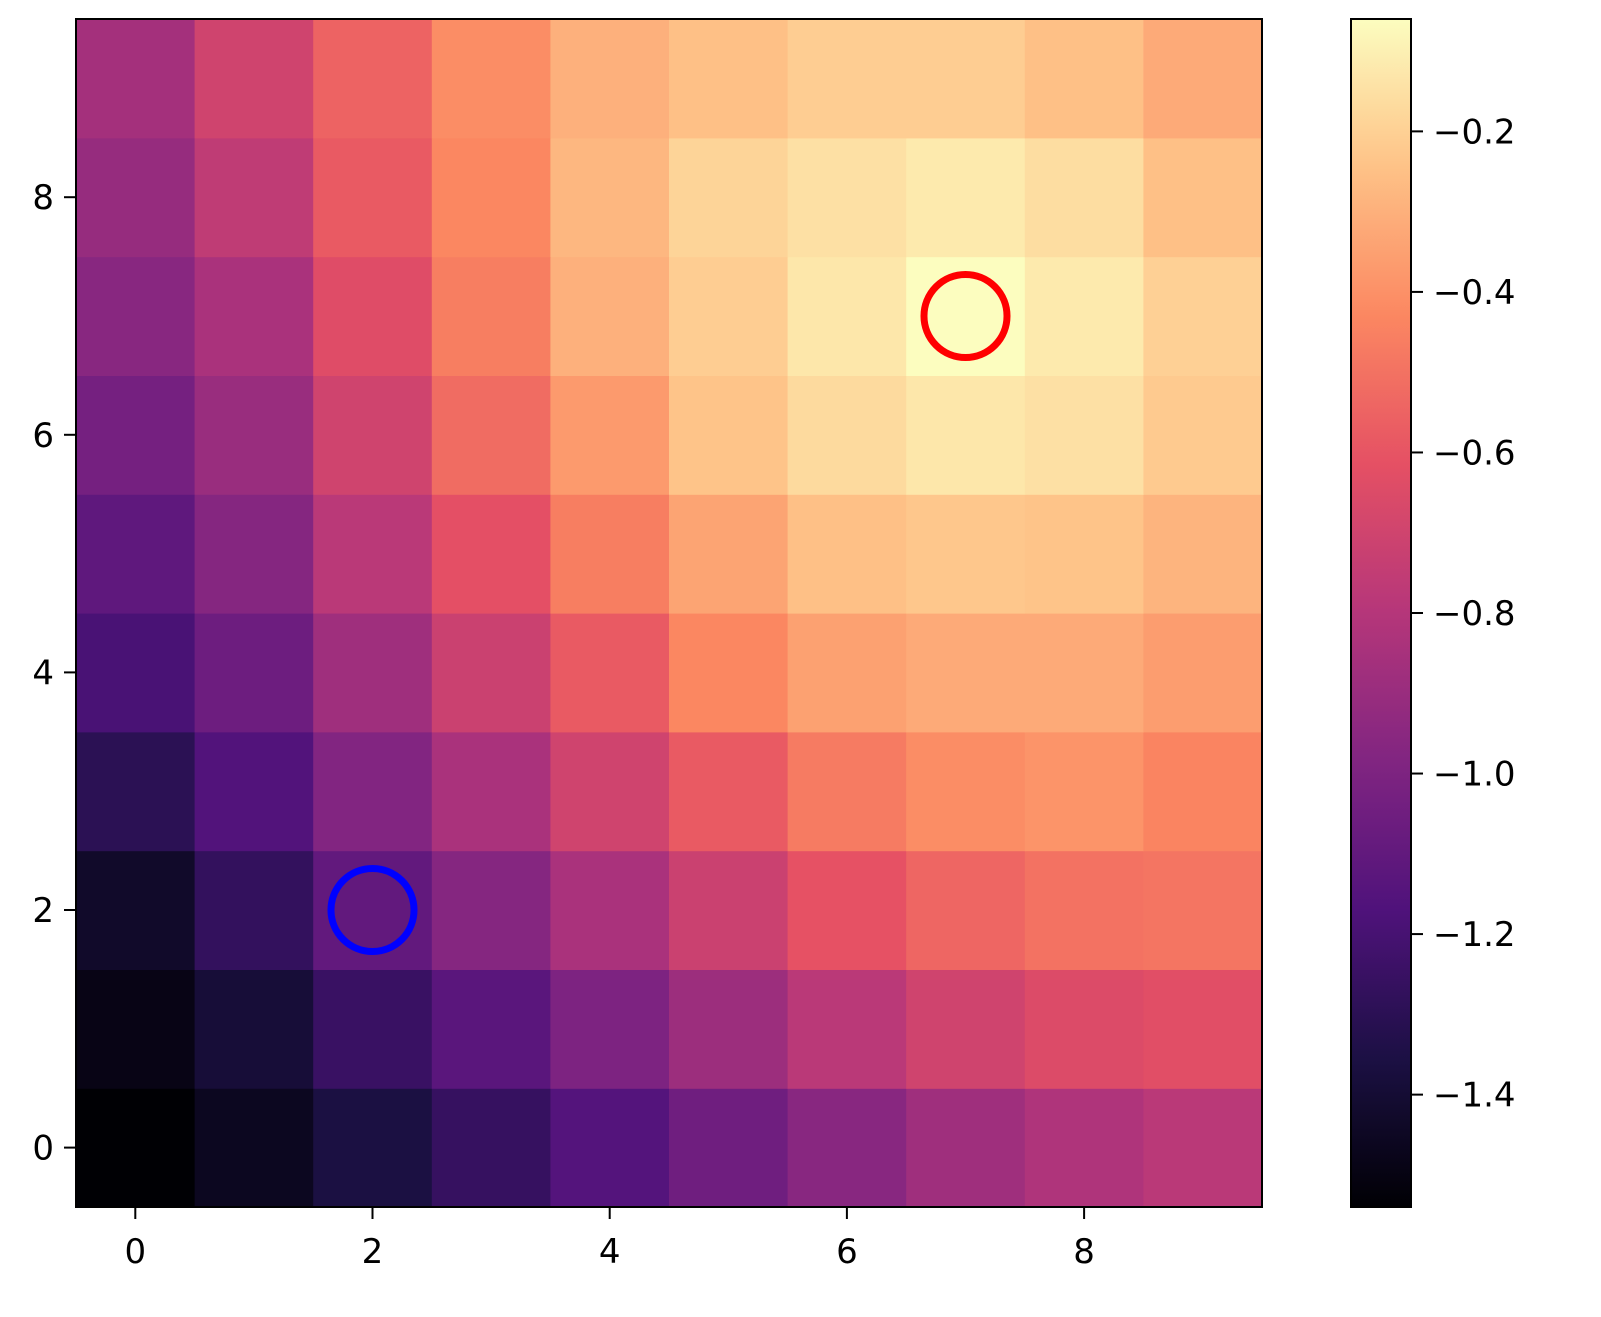  What do you see at coordinates (373, 1252) in the screenshot?
I see `x-tick-label: 2` at bounding box center [373, 1252].